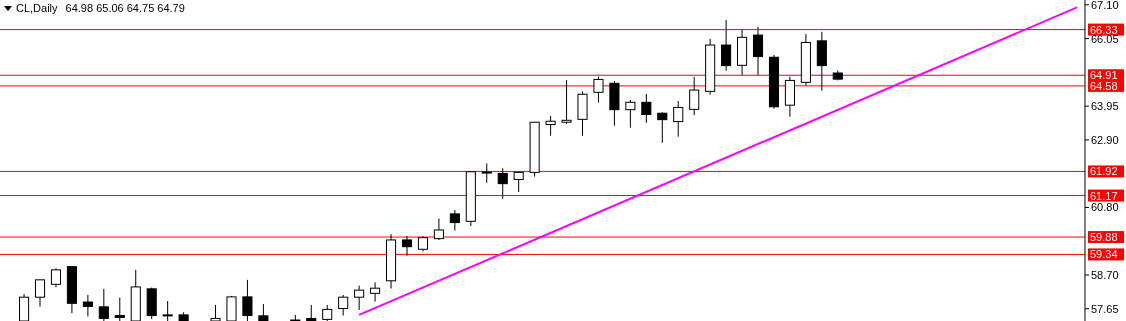 Image resolution: width=1126 pixels, height=321 pixels. I want to click on chart-subtitle: 64.98 65.06 64.75 64.79, so click(125, 8).